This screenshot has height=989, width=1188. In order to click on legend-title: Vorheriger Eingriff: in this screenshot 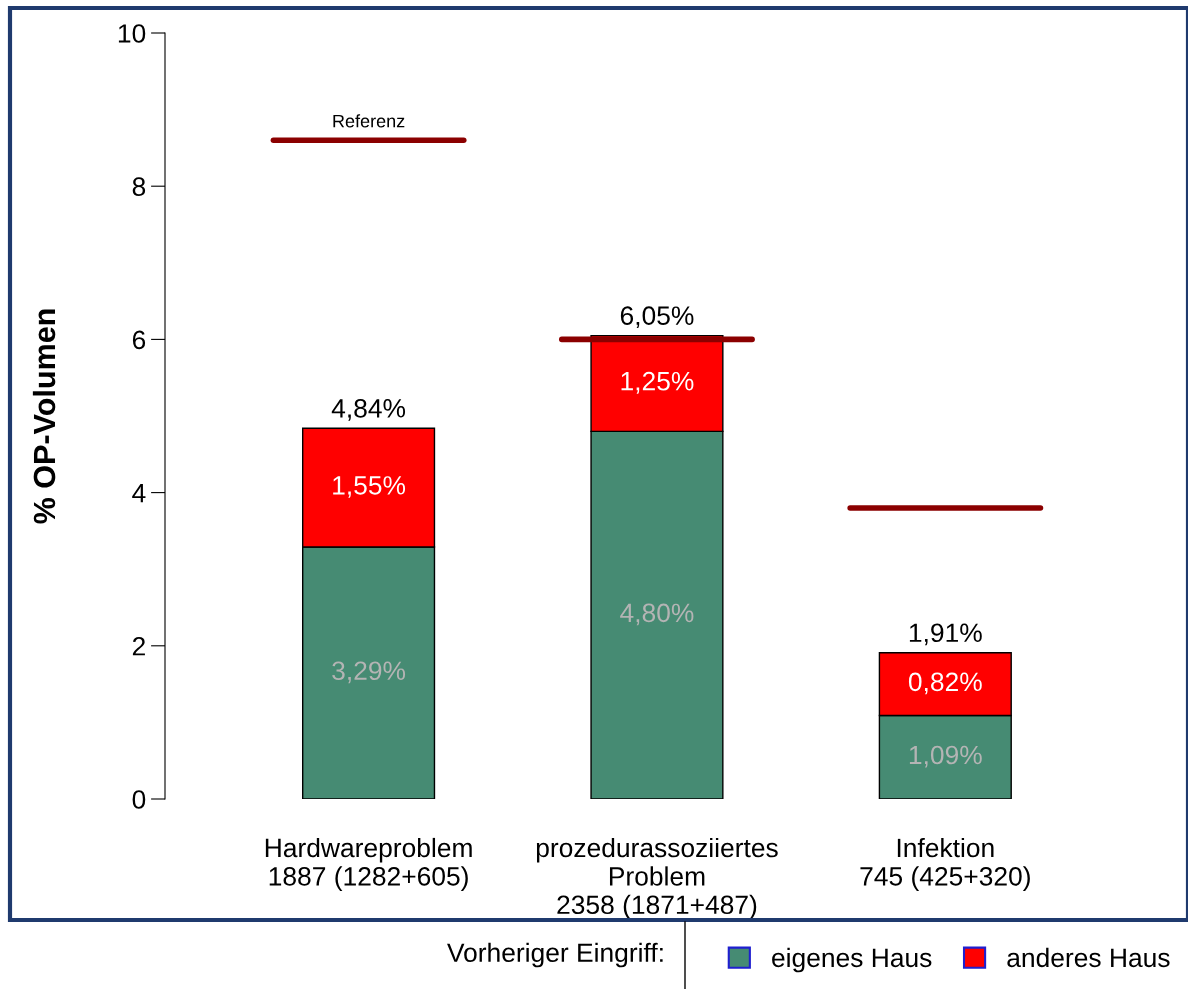, I will do `click(555, 955)`.